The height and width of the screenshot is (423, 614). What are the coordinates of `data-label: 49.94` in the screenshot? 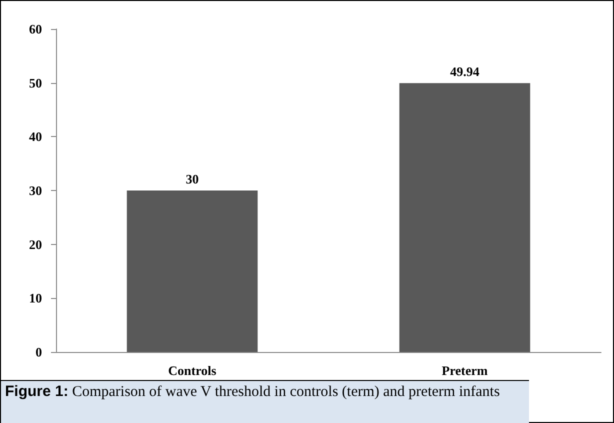 It's located at (465, 72).